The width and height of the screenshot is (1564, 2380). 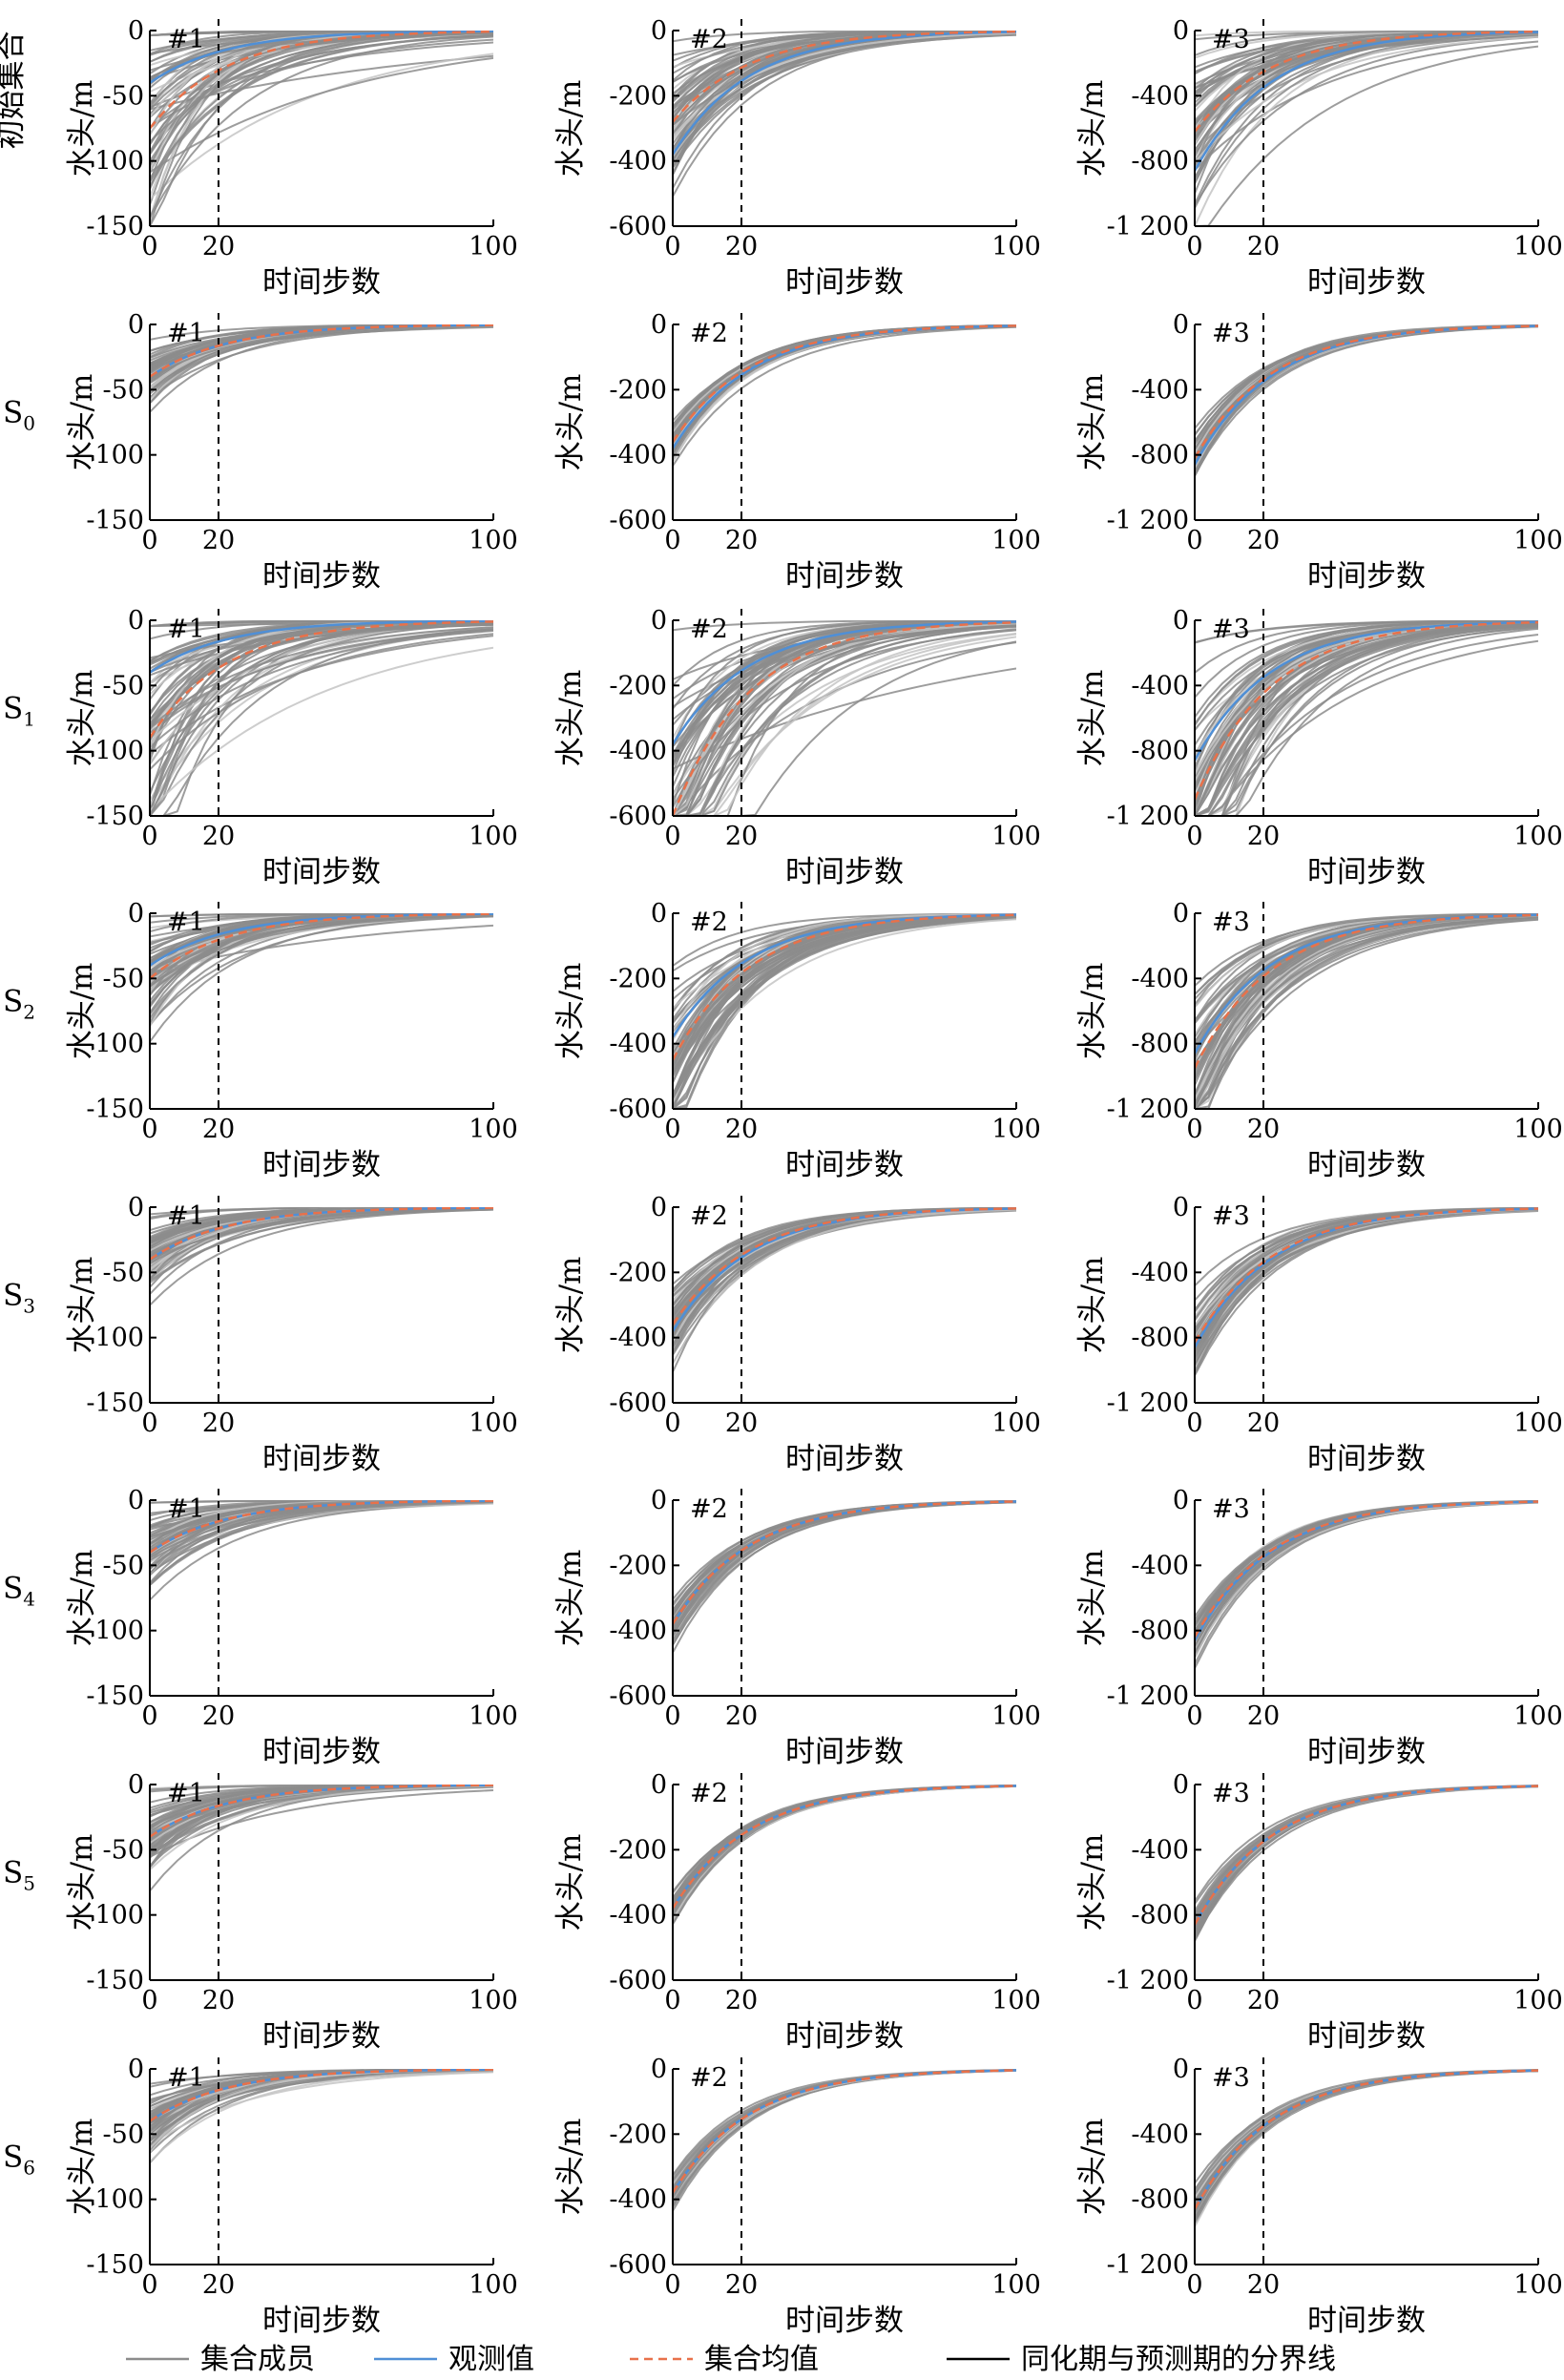 I want to click on legend-label: 同化期与预测期的分界线, so click(x=1179, y=2359).